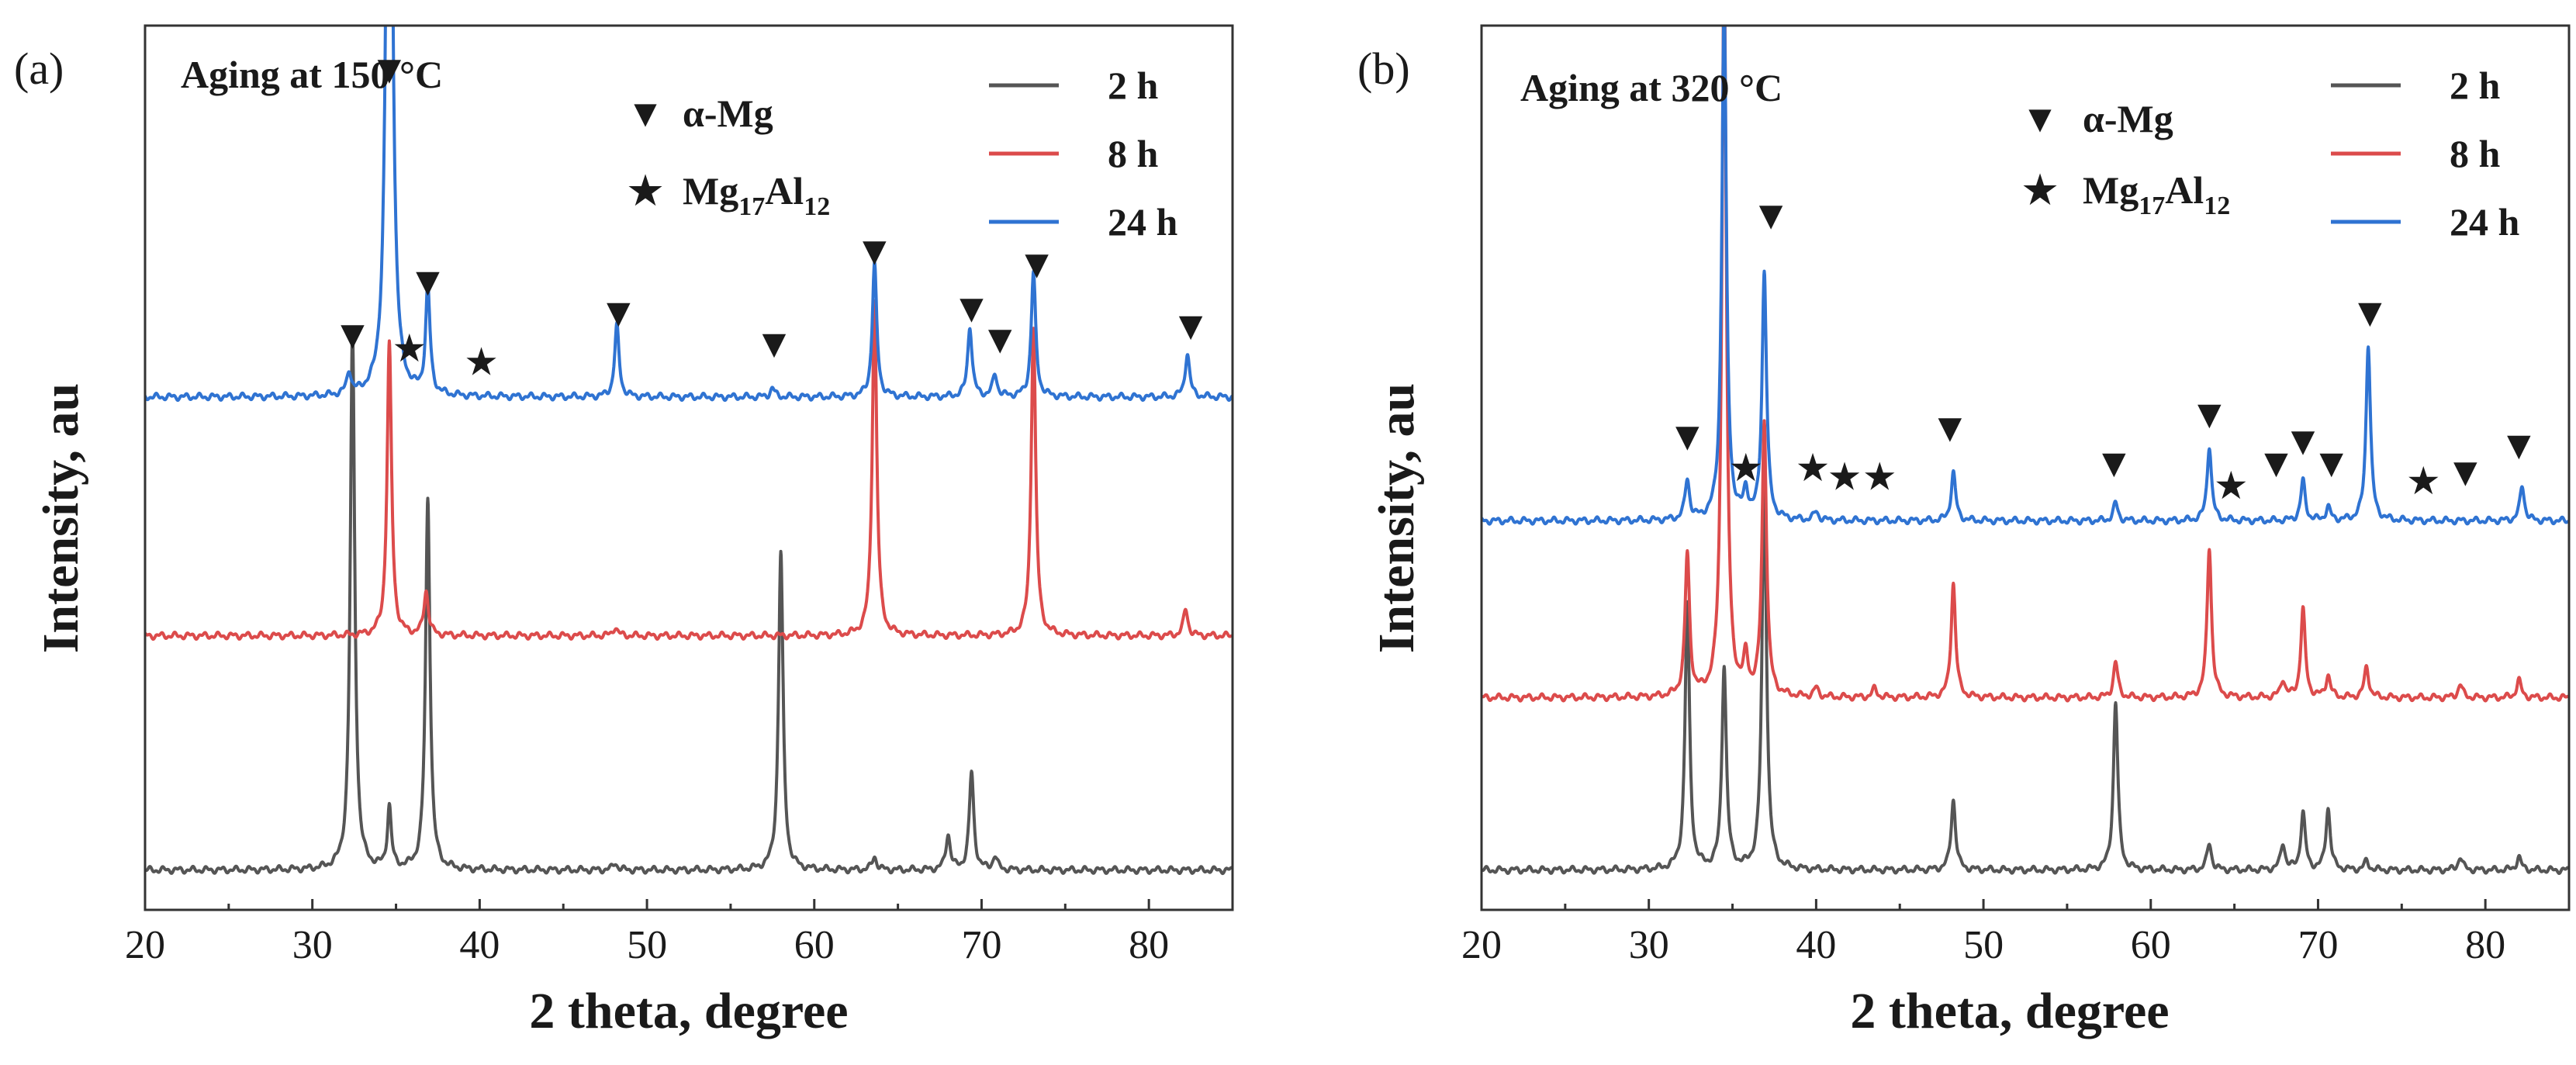  What do you see at coordinates (39, 68) in the screenshot?
I see `panel-label: (a)` at bounding box center [39, 68].